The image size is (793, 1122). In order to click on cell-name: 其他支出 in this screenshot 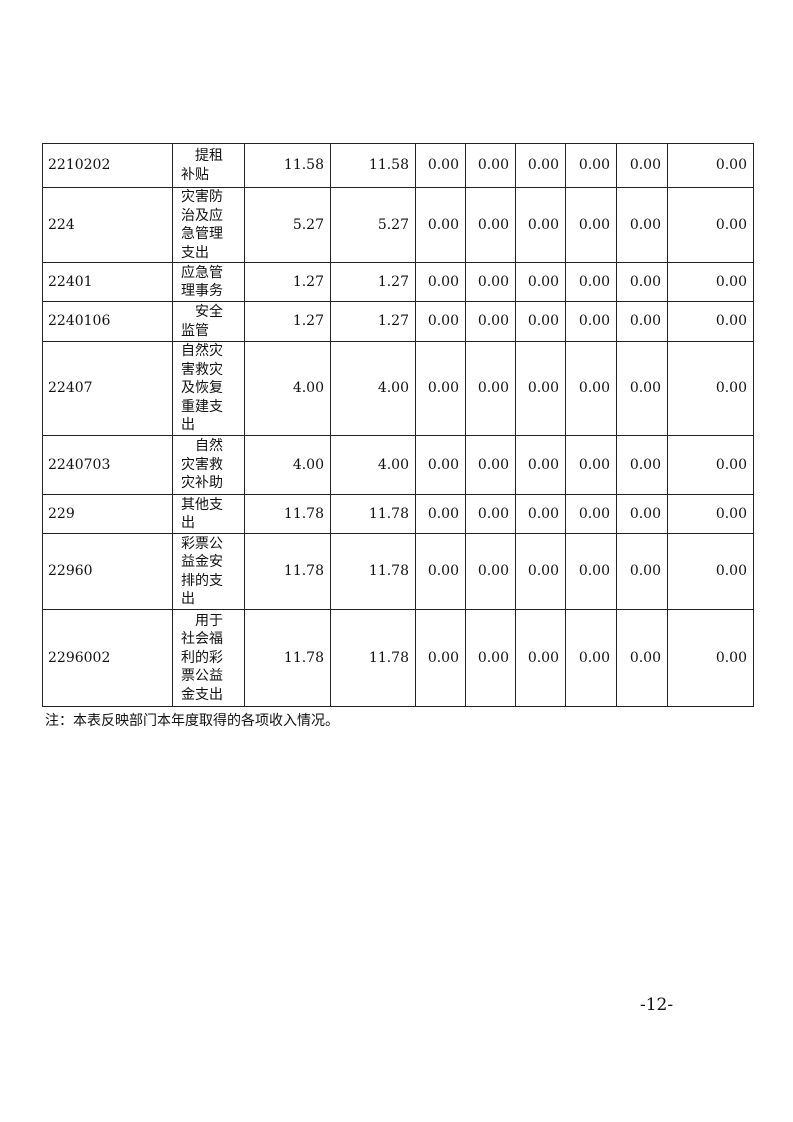, I will do `click(208, 514)`.